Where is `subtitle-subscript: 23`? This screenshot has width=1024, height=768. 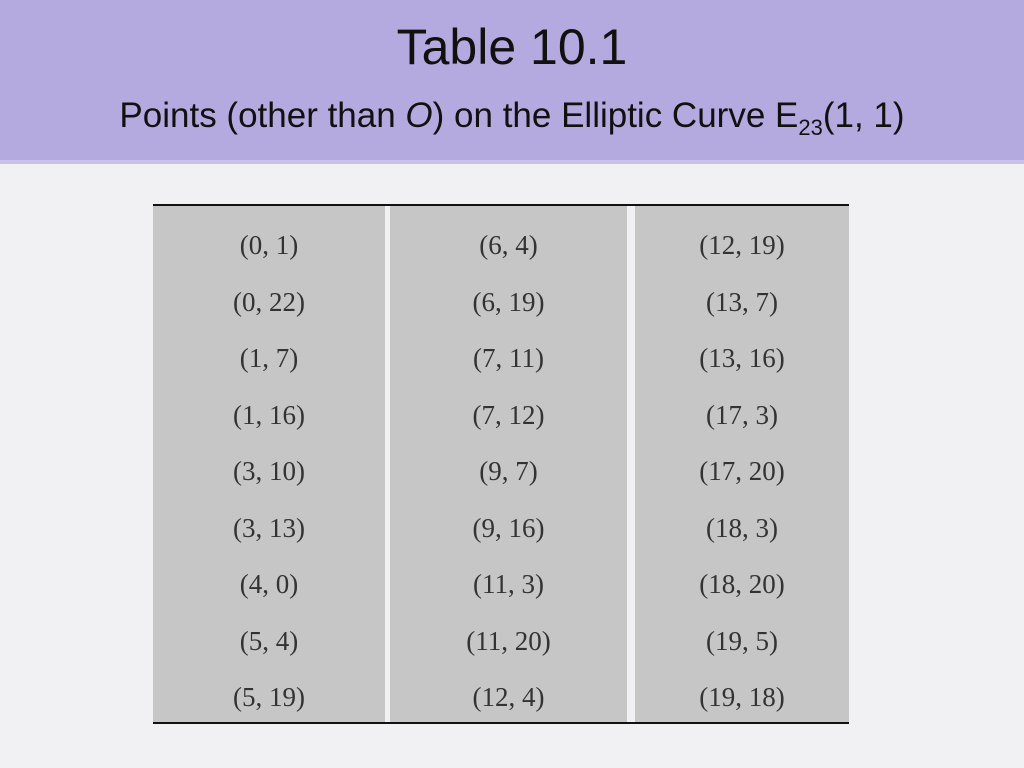
subtitle-subscript: 23 is located at coordinates (810, 127).